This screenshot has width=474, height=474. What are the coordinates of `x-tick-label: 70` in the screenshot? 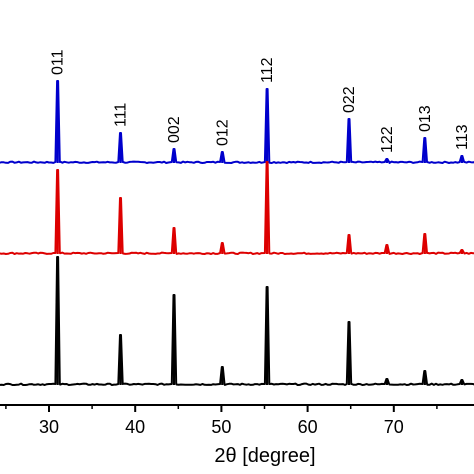 It's located at (394, 427).